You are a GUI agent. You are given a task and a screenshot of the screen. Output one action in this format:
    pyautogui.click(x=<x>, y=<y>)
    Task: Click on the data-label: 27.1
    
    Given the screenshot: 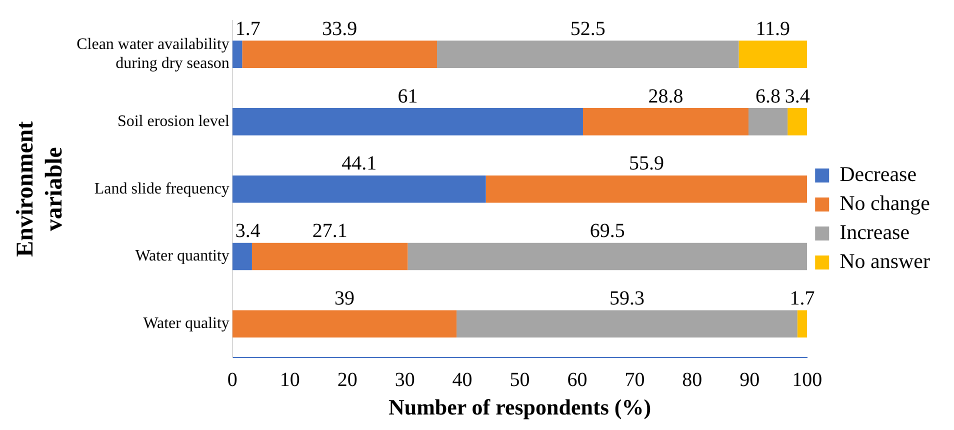 What is the action you would take?
    pyautogui.click(x=330, y=231)
    